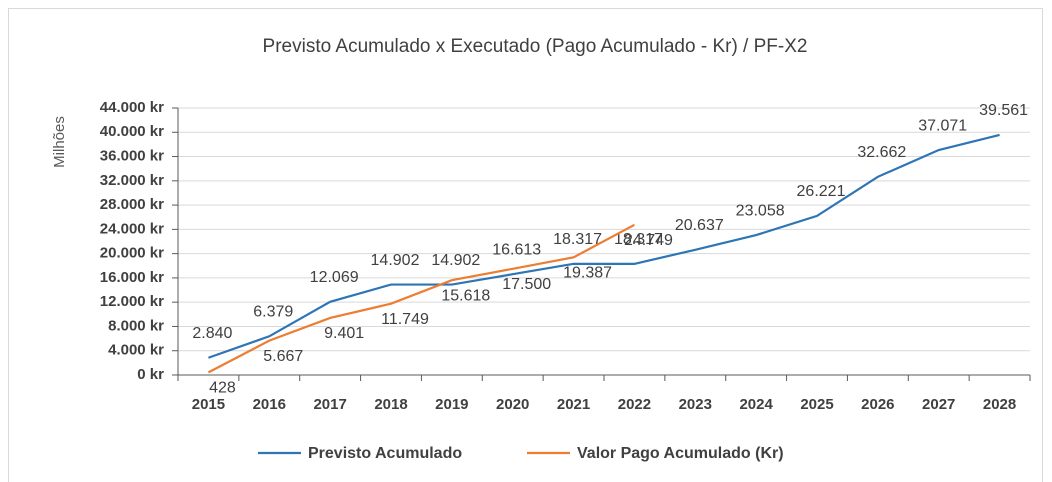 The width and height of the screenshot is (1052, 482). I want to click on y-axis-label: Milhões, so click(59, 142).